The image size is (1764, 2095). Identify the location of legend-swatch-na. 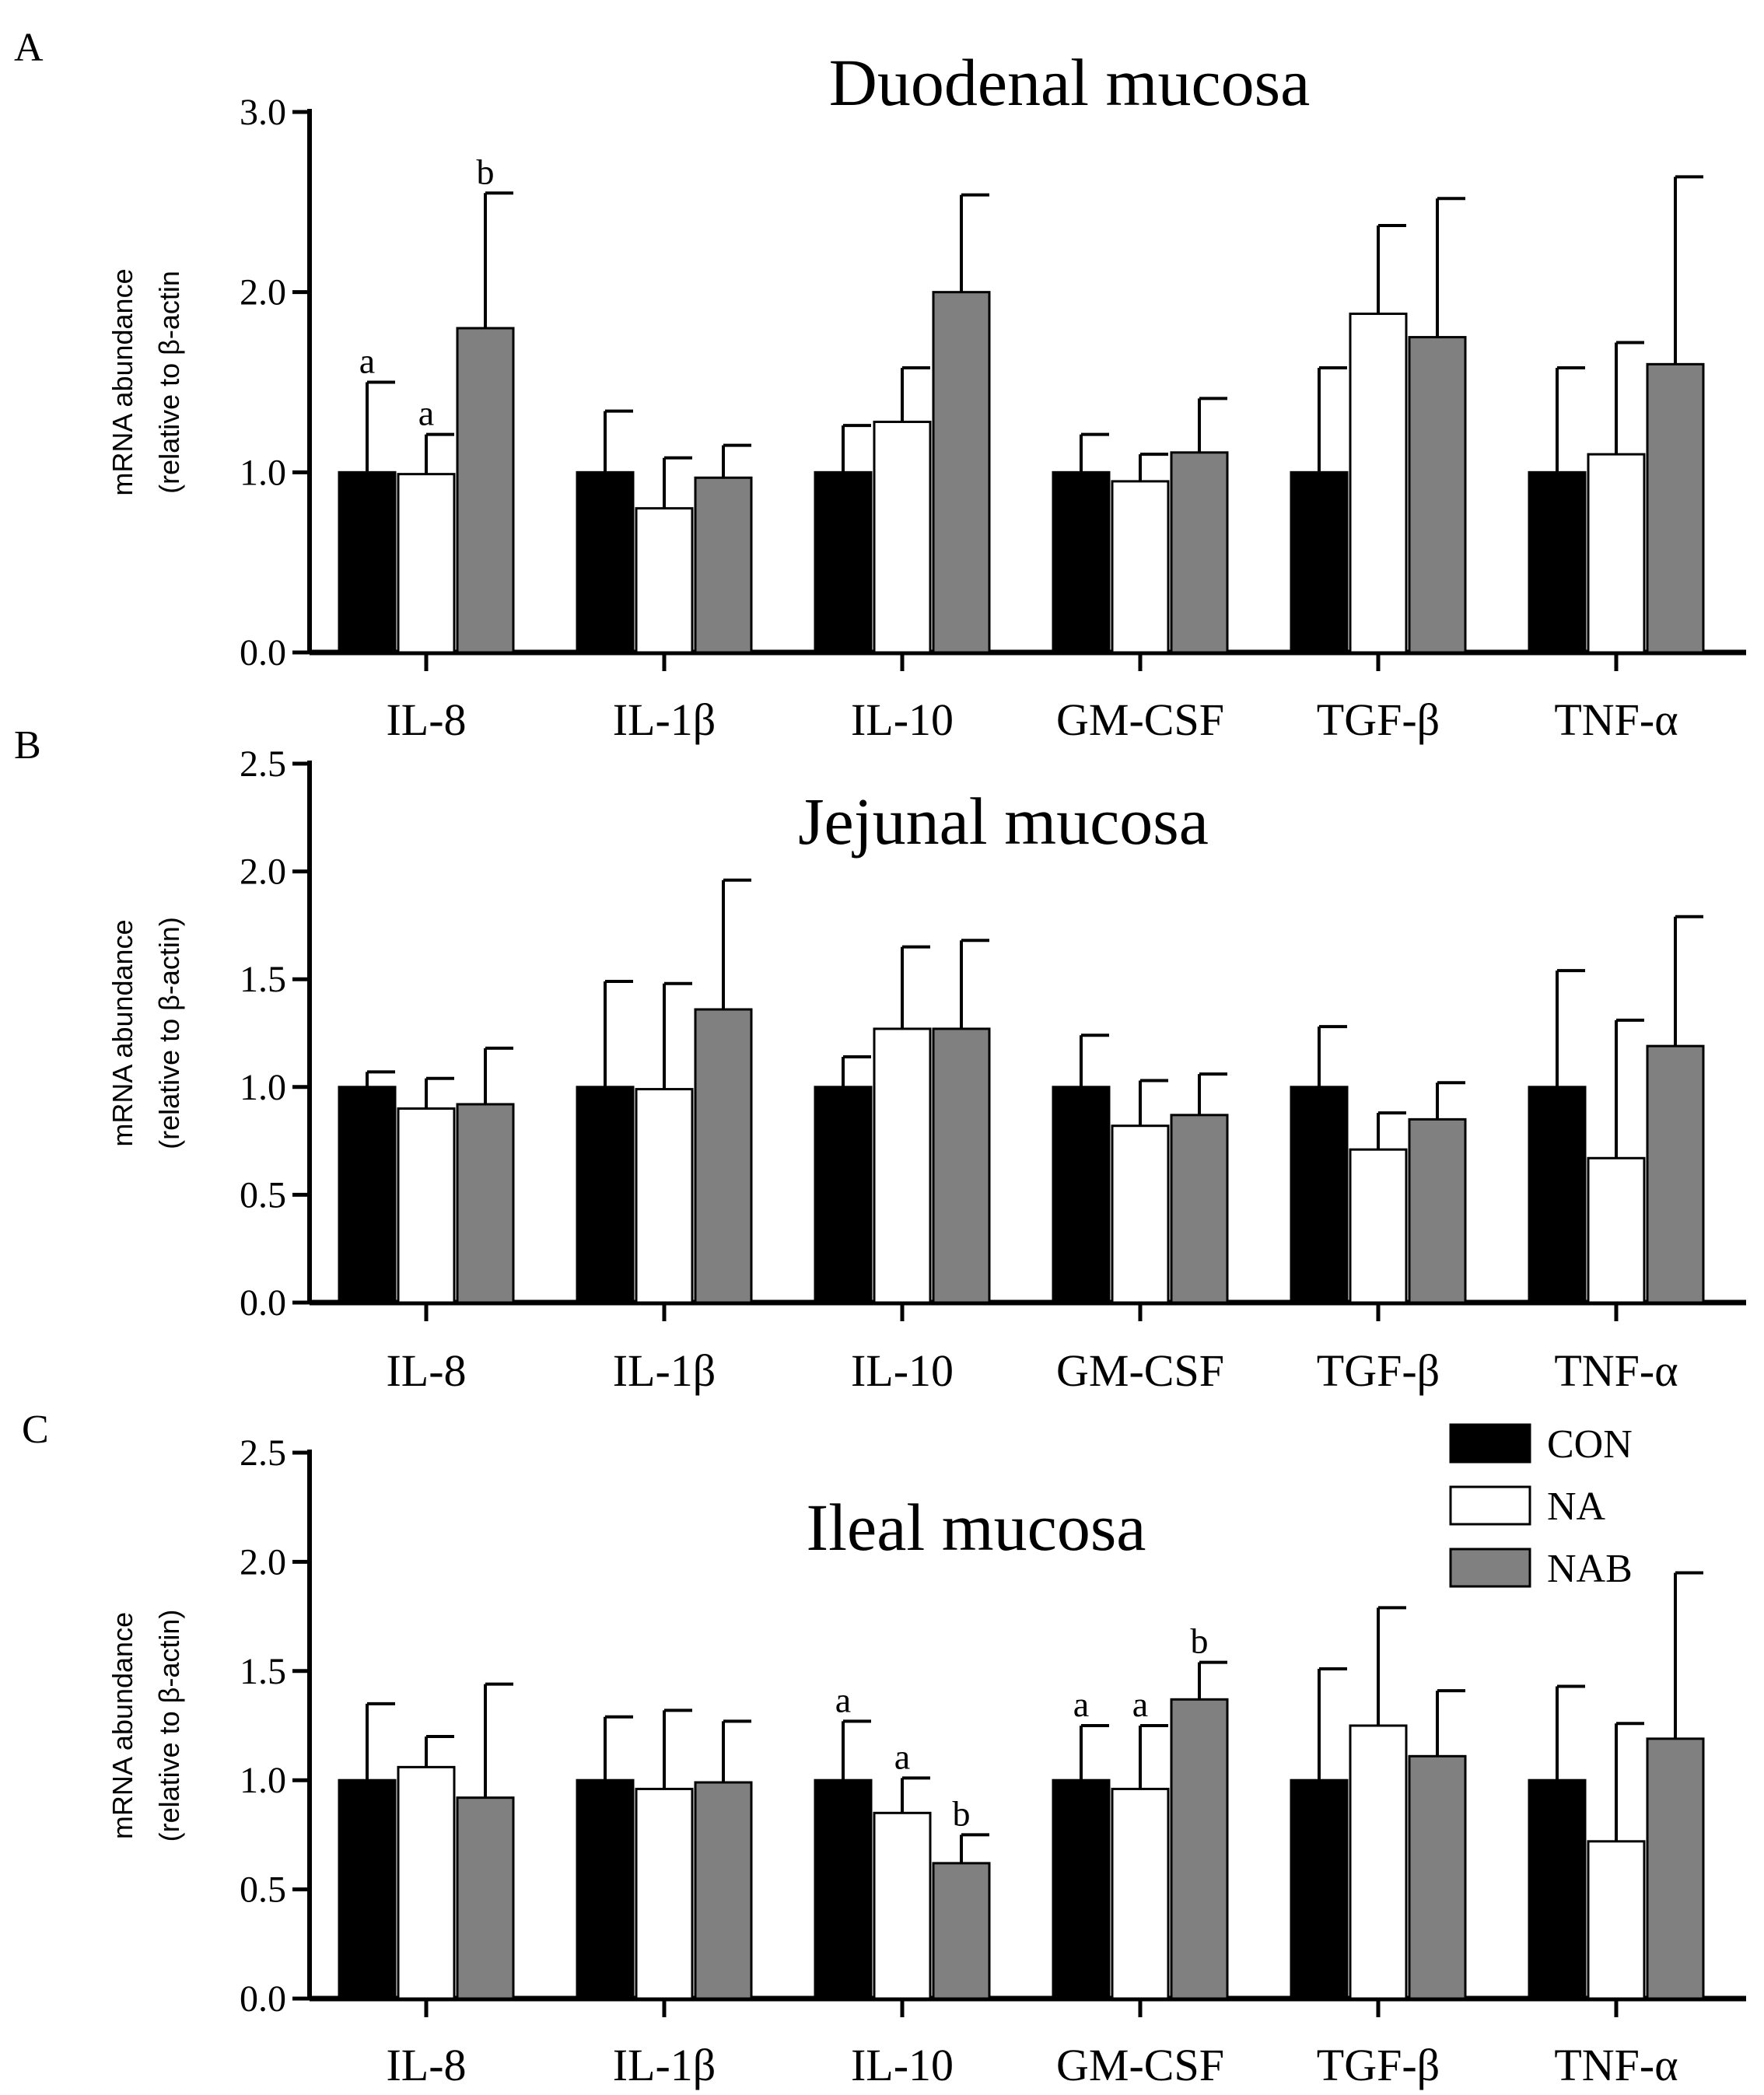
(1490, 1505).